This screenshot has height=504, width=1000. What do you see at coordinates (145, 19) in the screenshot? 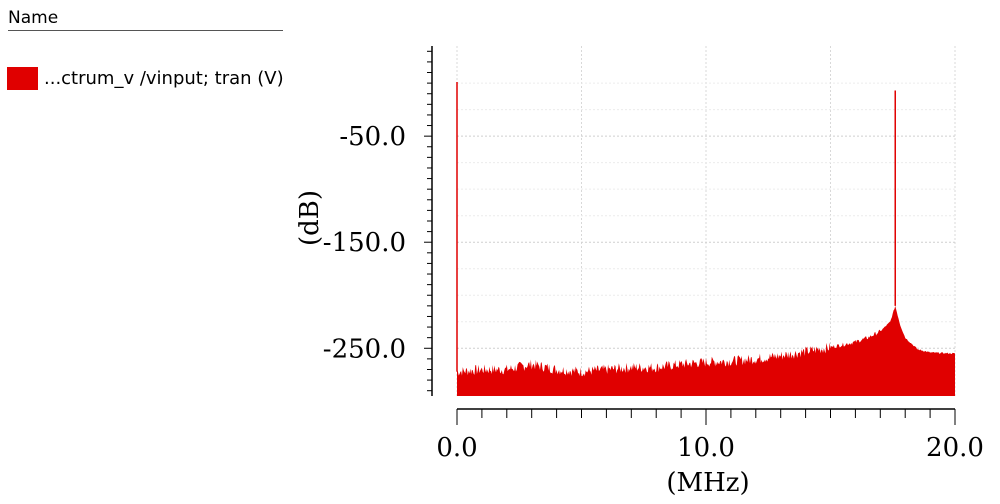
I see `legend-header: Name` at bounding box center [145, 19].